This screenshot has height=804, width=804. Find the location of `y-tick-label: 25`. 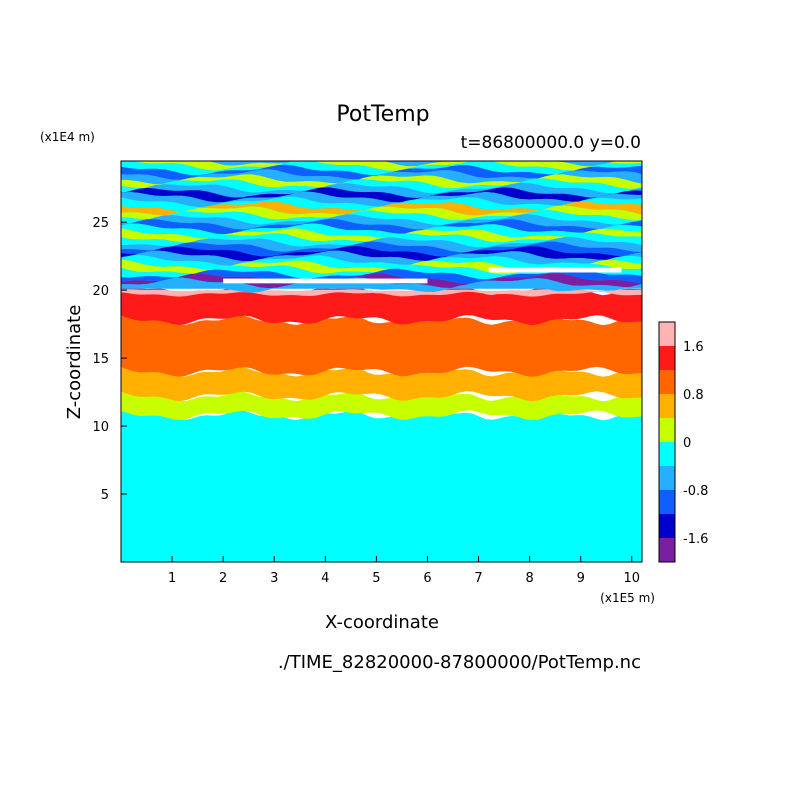

y-tick-label: 25 is located at coordinates (100, 223).